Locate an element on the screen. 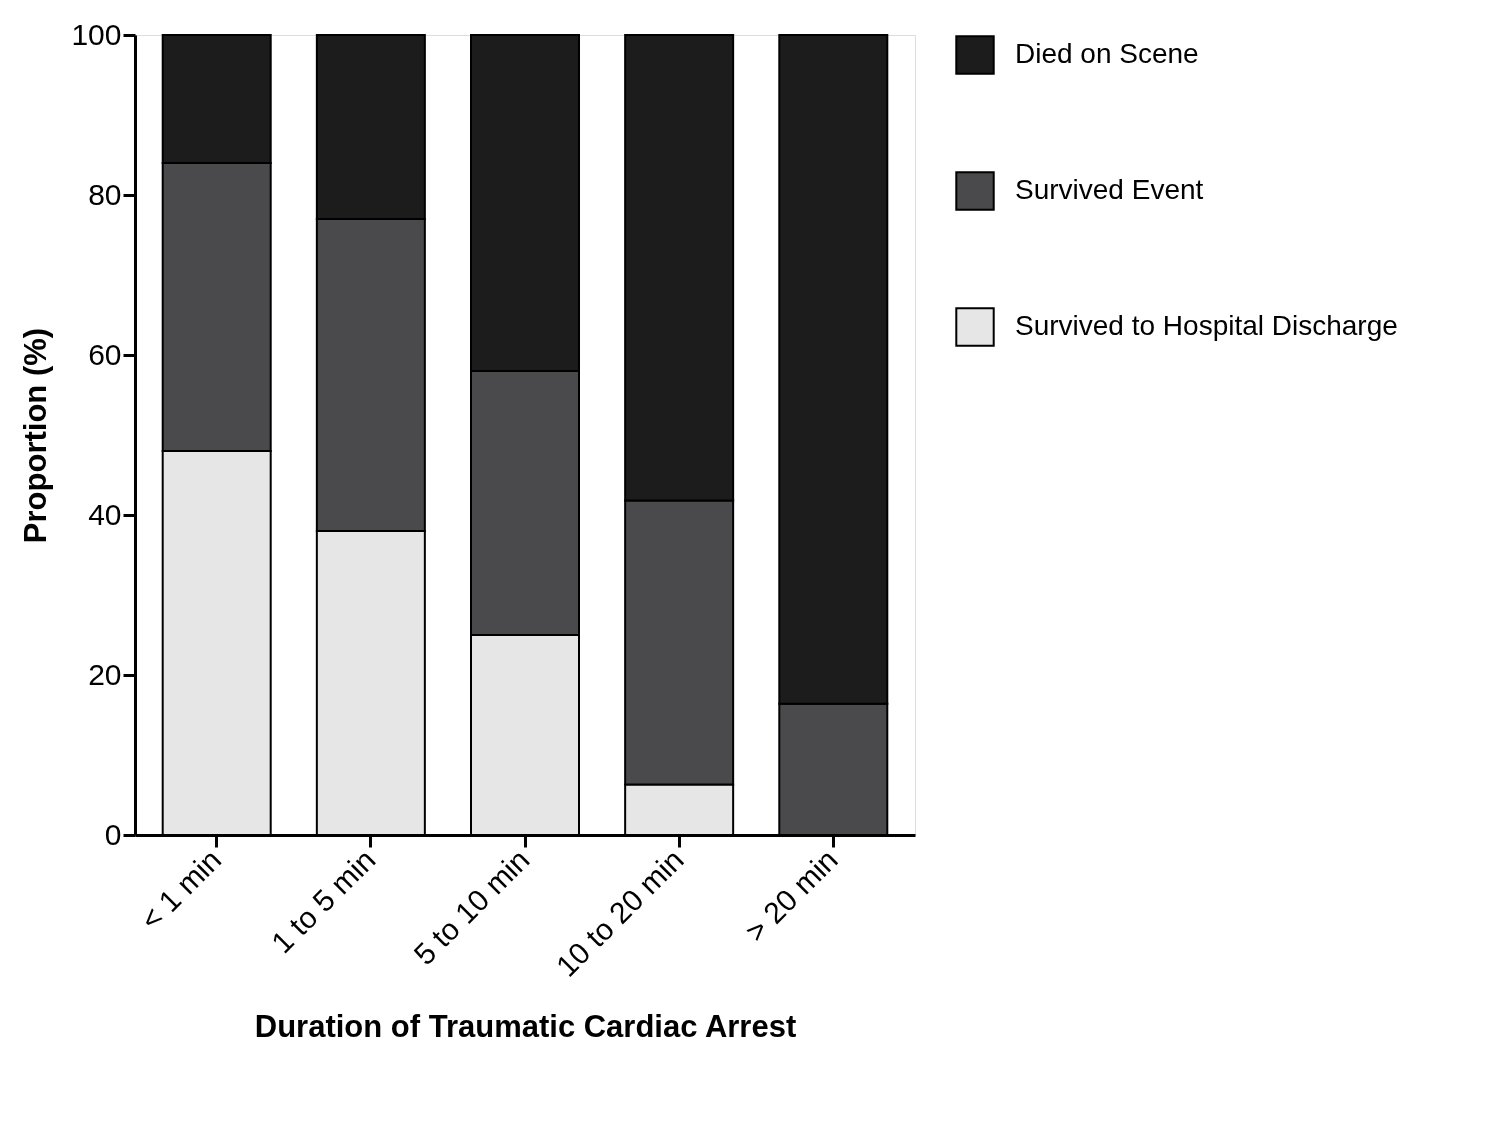 The height and width of the screenshot is (1145, 1511). x-tick-label: > 20 min is located at coordinates (791, 895).